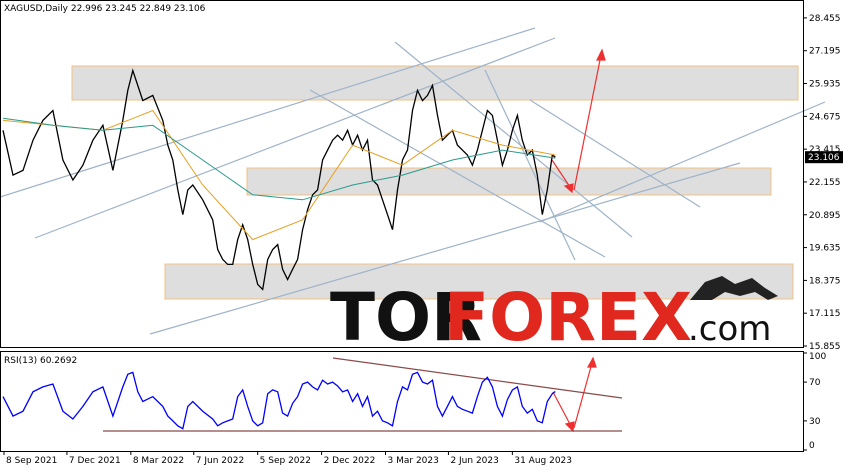 Image resolution: width=846 pixels, height=471 pixels. What do you see at coordinates (825, 117) in the screenshot?
I see `y-tick-label: 24.675` at bounding box center [825, 117].